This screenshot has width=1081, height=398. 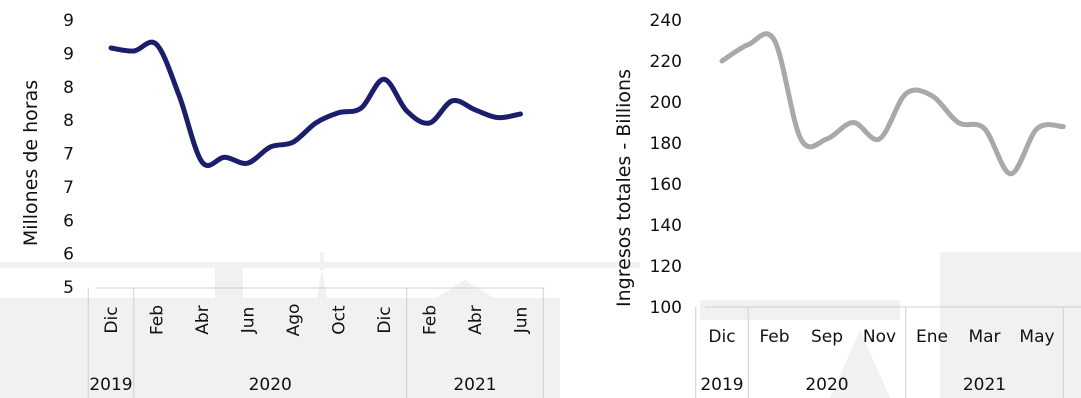 I want to click on y-tick-label: 100, so click(x=666, y=308).